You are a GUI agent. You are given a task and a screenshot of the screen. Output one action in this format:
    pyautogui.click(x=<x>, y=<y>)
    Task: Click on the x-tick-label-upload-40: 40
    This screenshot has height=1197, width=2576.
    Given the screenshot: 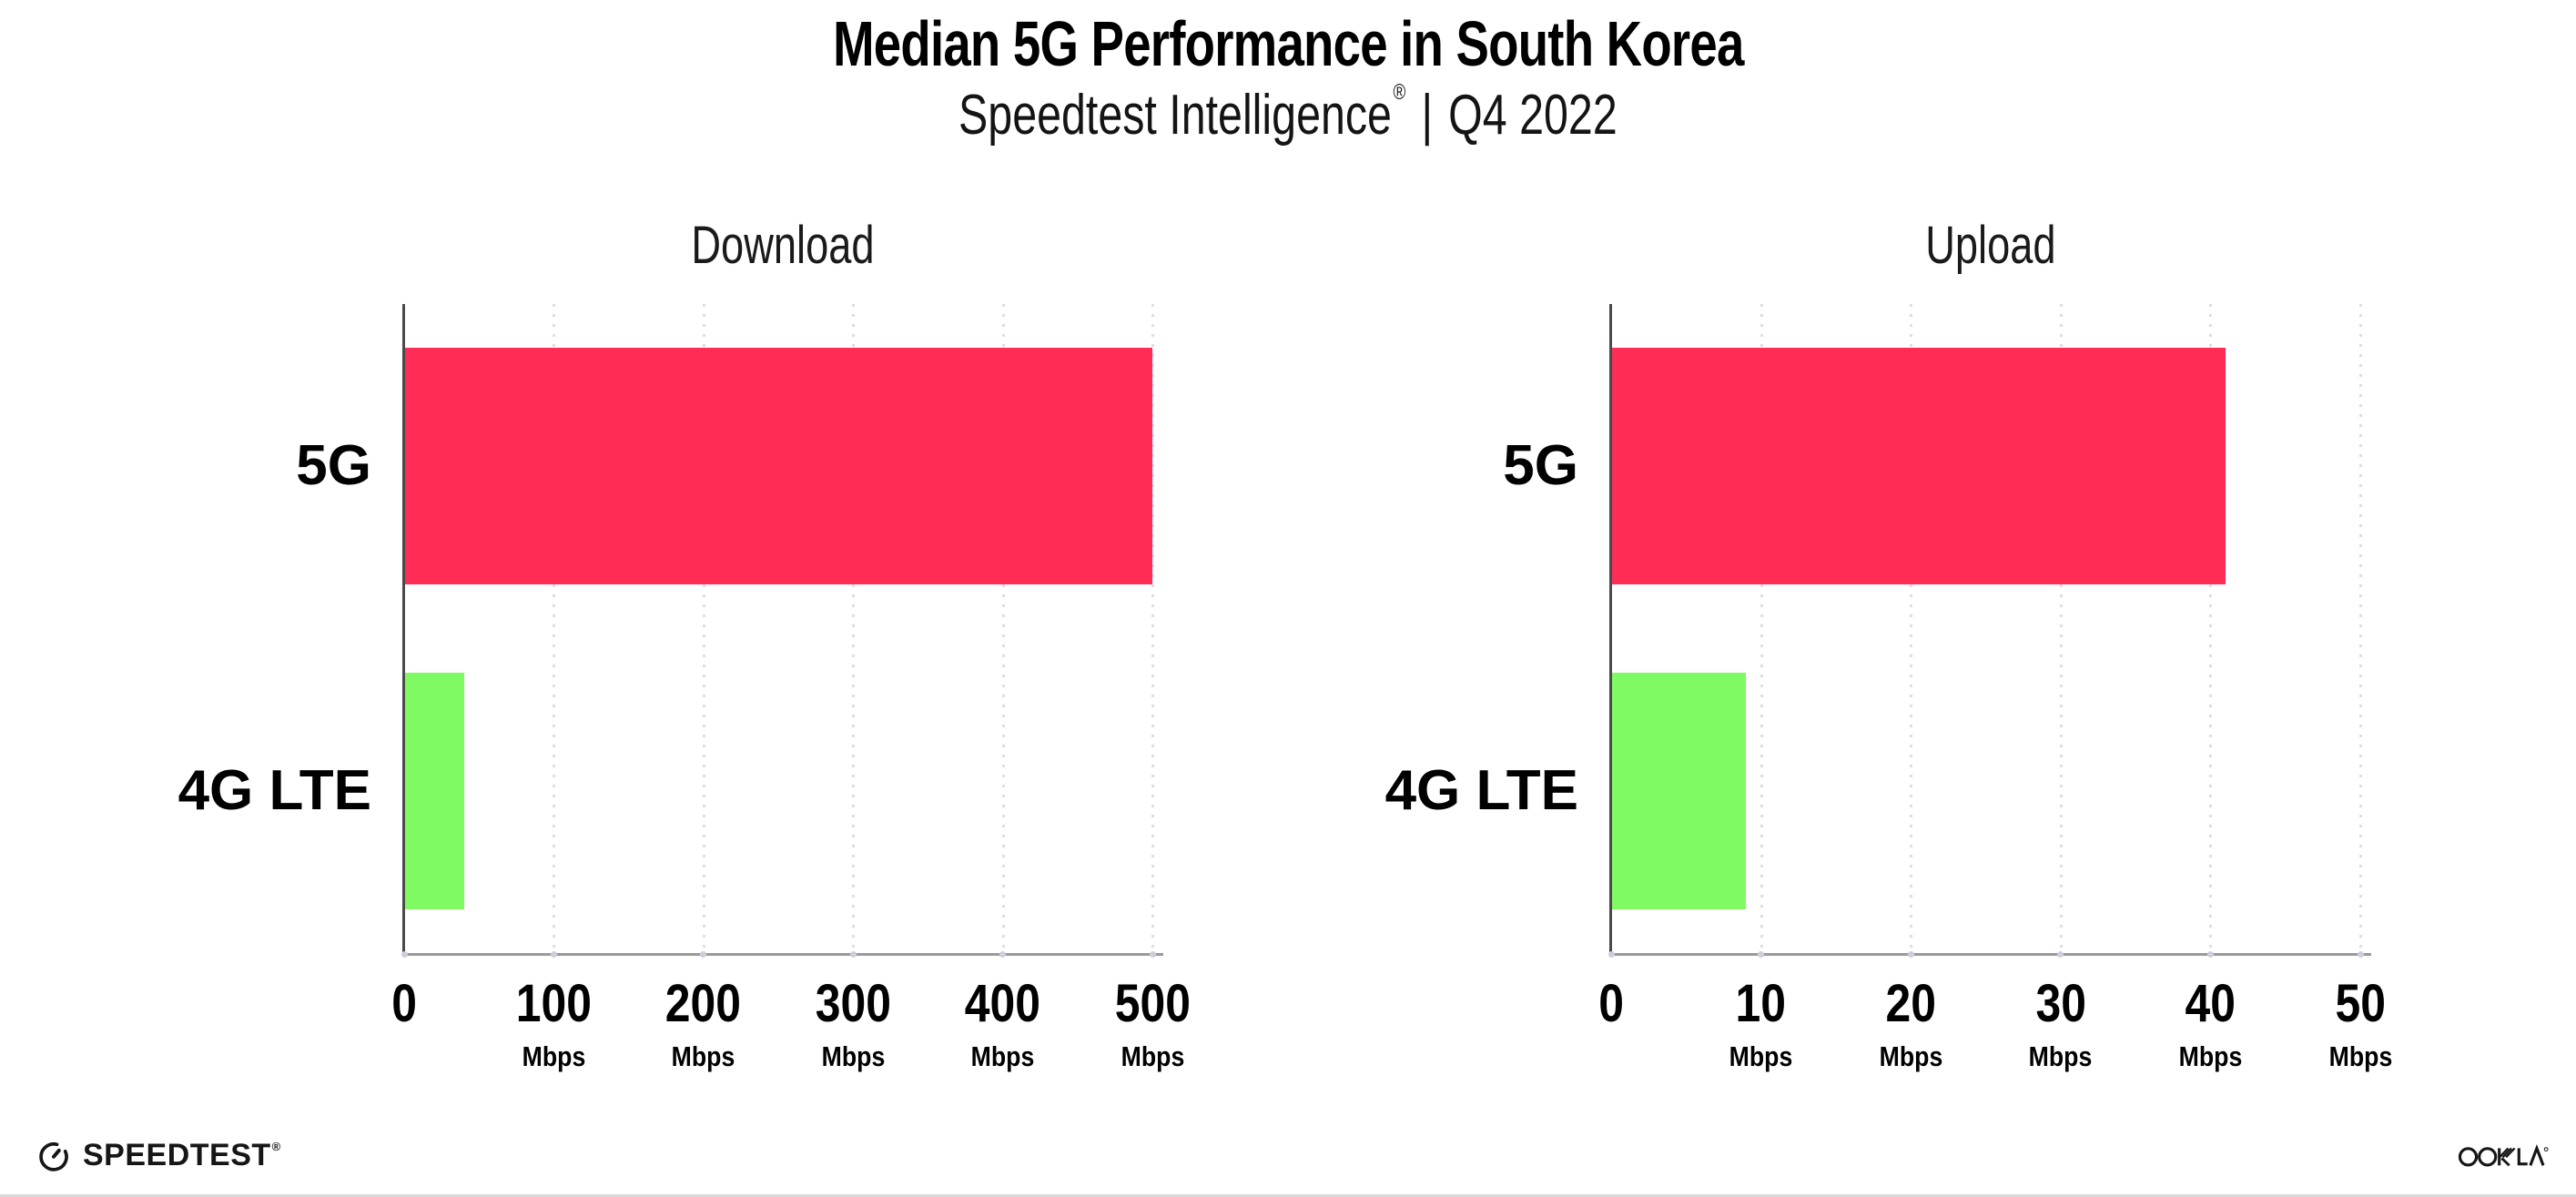 What is the action you would take?
    pyautogui.click(x=2210, y=1004)
    